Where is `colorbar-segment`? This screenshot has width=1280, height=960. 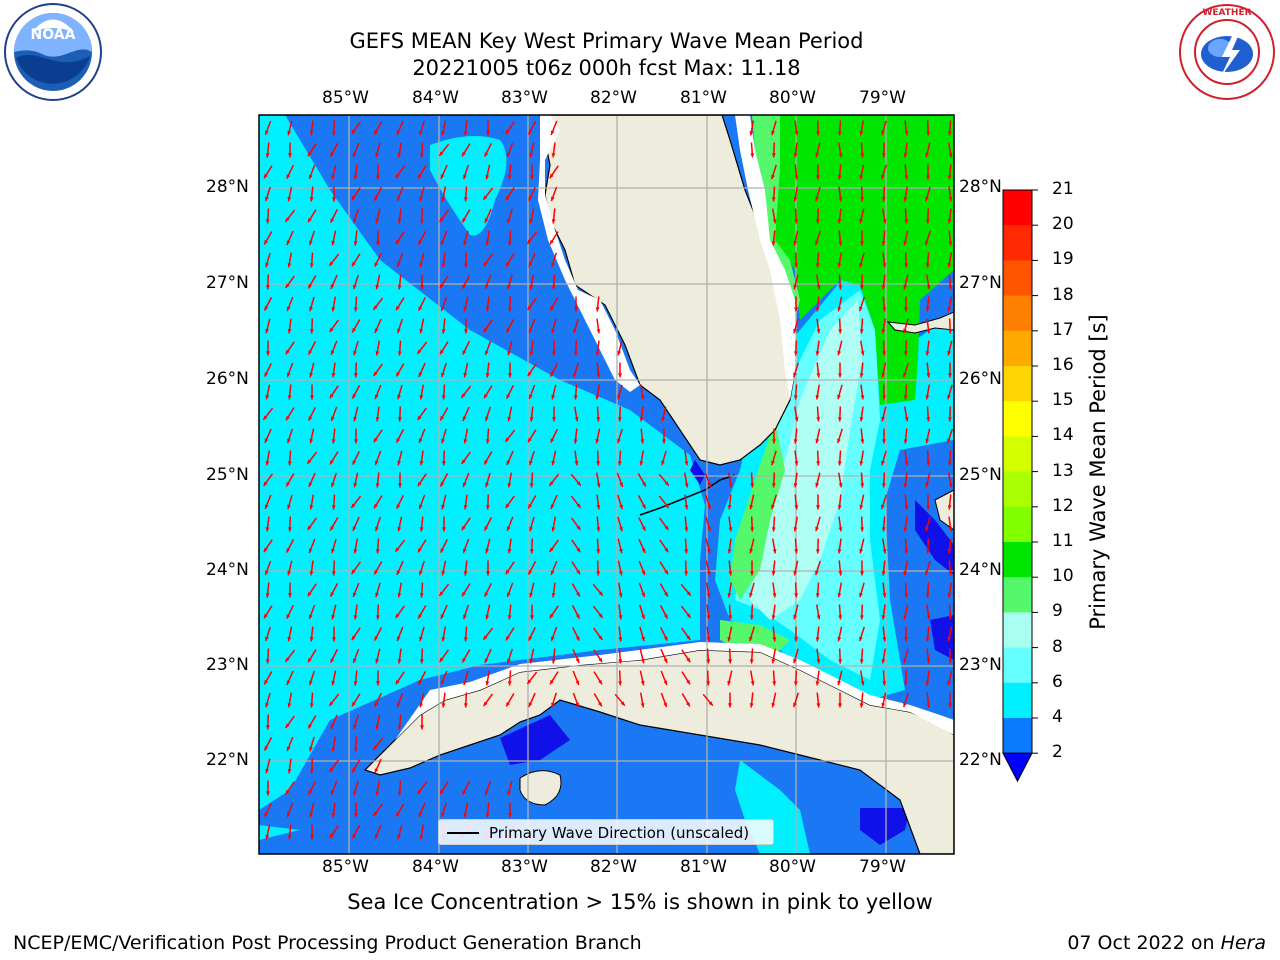 colorbar-segment is located at coordinates (1017, 348).